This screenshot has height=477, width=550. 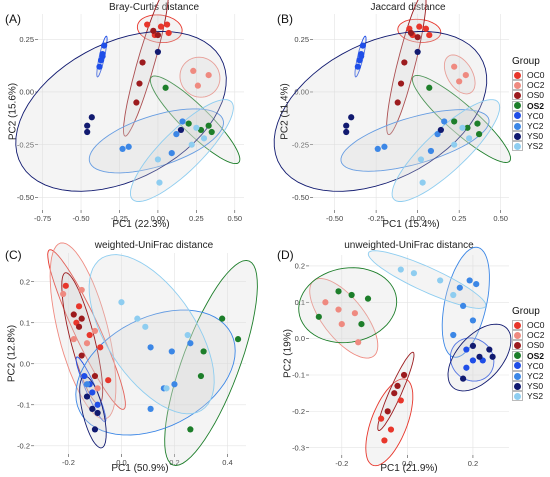 I want to click on legend-item-oc2: OC2, so click(x=528, y=85).